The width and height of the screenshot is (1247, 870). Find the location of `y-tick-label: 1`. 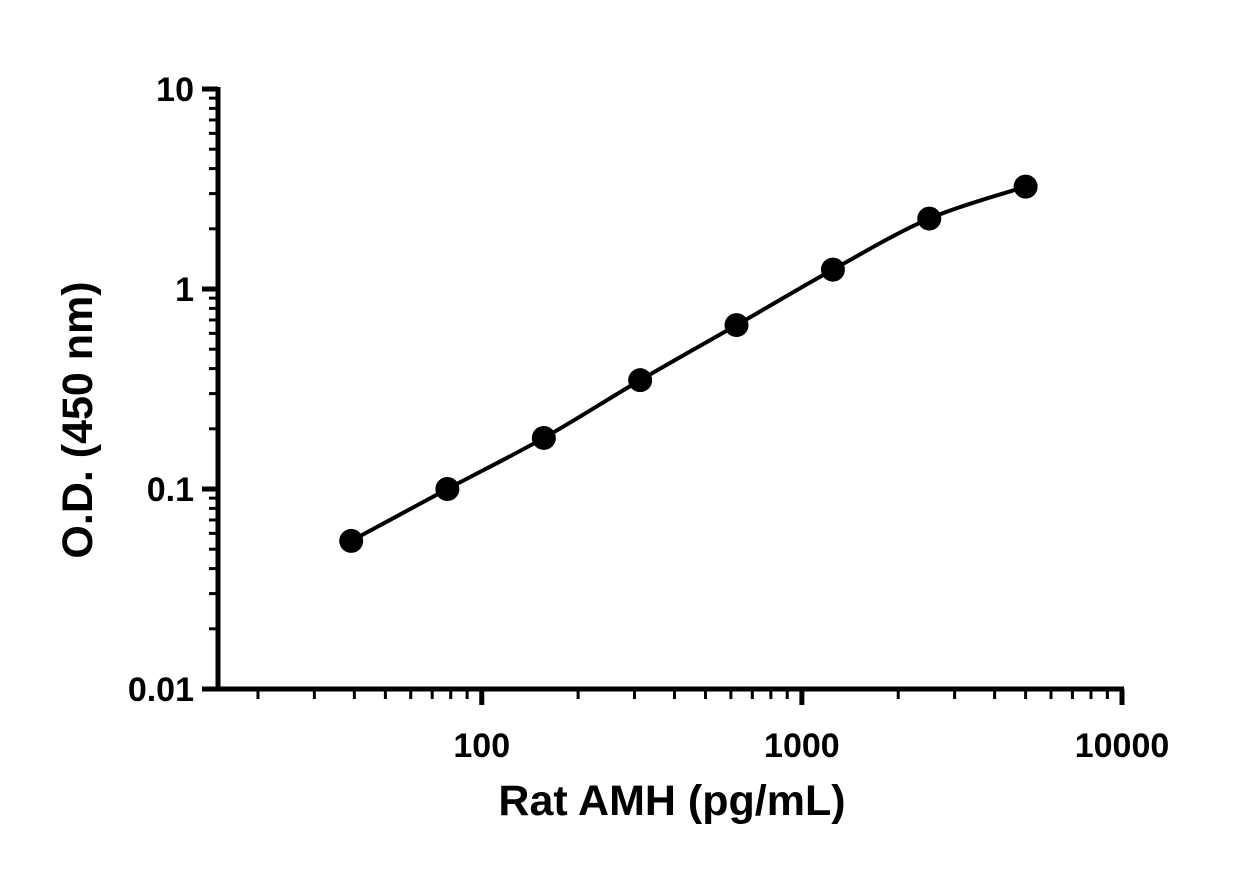

y-tick-label: 1 is located at coordinates (184, 290).